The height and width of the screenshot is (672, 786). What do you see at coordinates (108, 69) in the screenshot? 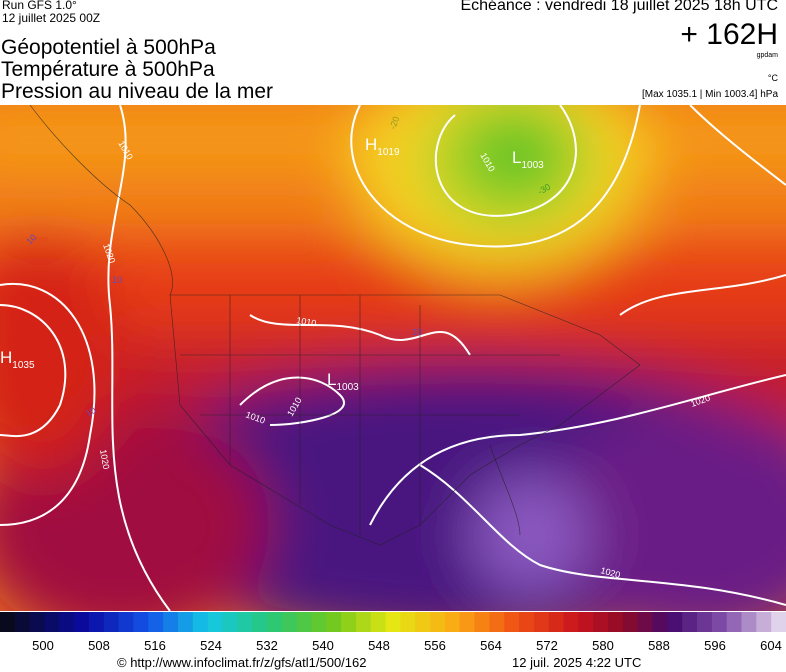
I see `title: Température à 500hPa` at bounding box center [108, 69].